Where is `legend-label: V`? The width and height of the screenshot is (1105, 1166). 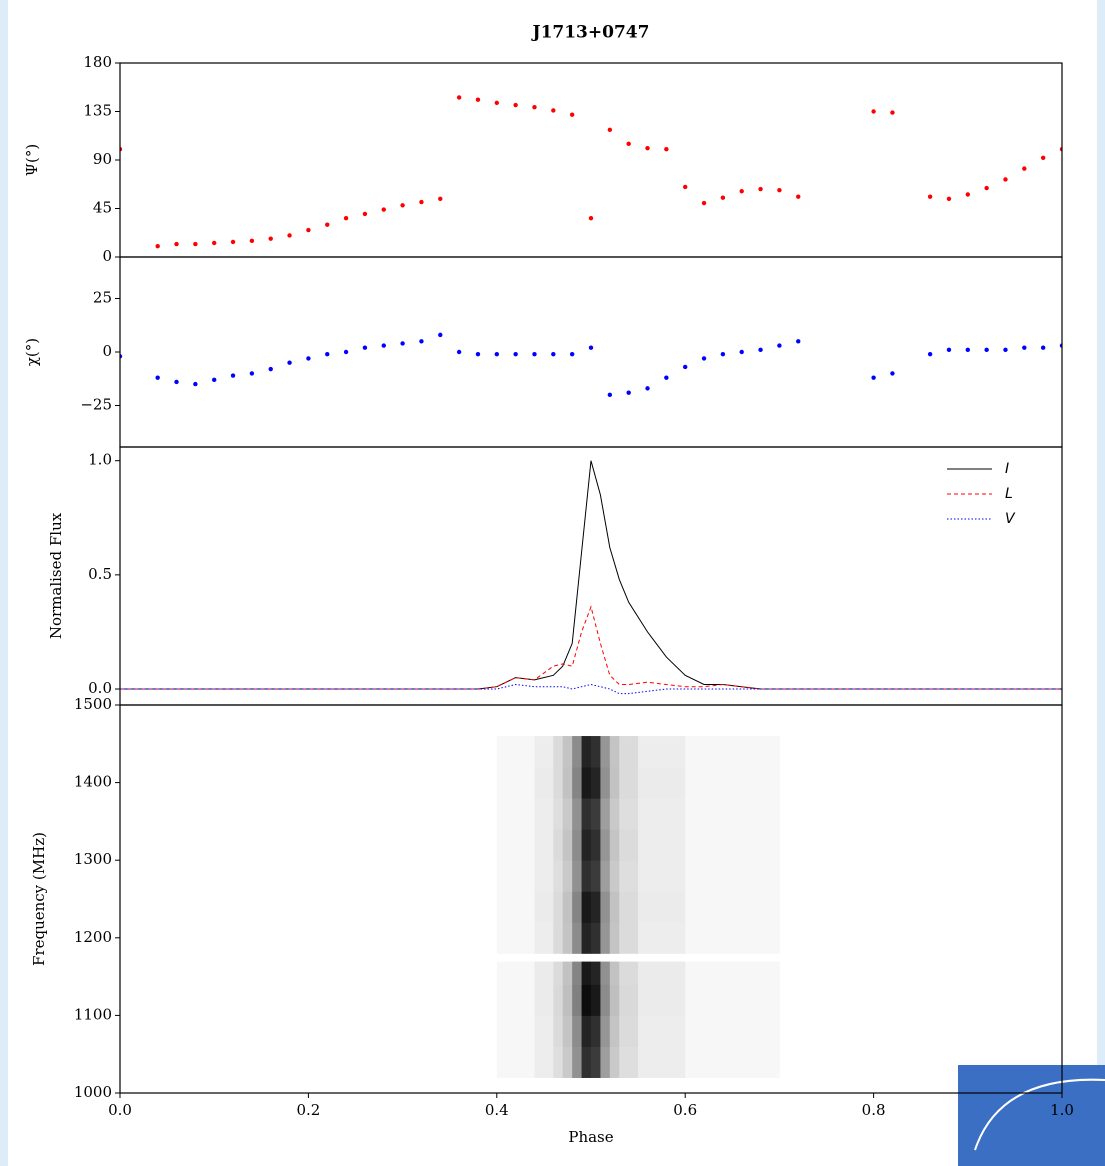
legend-label: V is located at coordinates (1010, 519).